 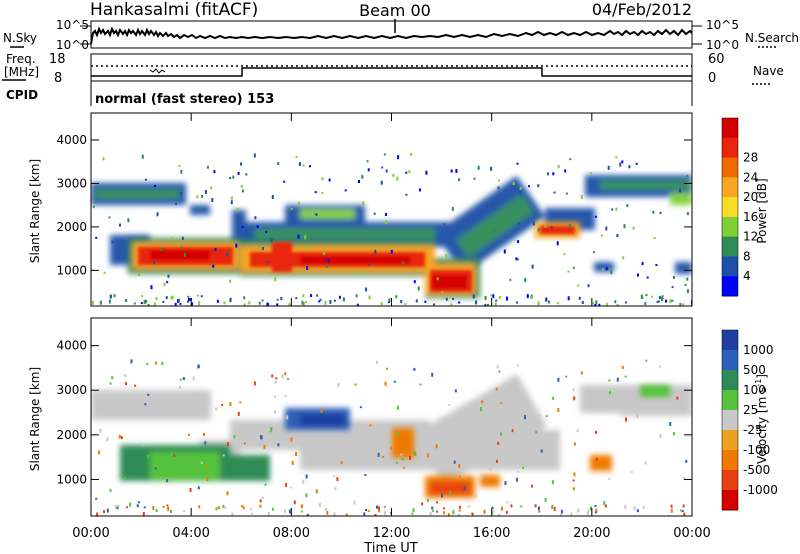 What do you see at coordinates (730, 500) in the screenshot?
I see `velocity-colorbar-cell` at bounding box center [730, 500].